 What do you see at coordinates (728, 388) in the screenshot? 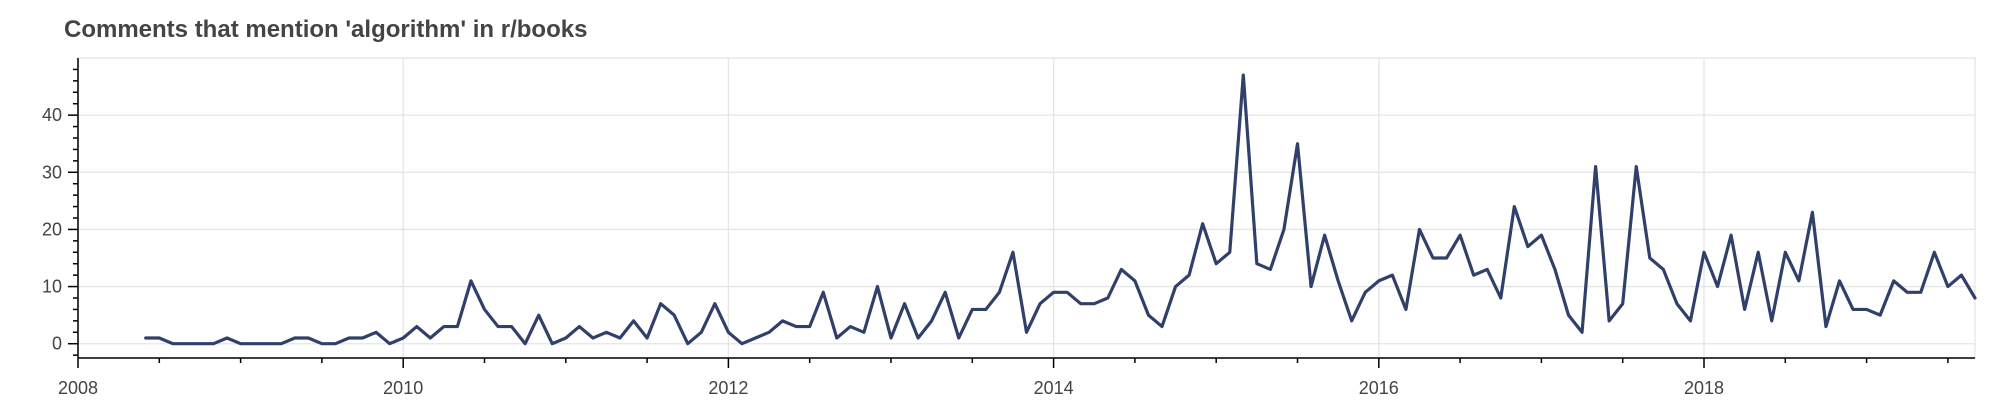
I see `x-tick-label: 2012` at bounding box center [728, 388].